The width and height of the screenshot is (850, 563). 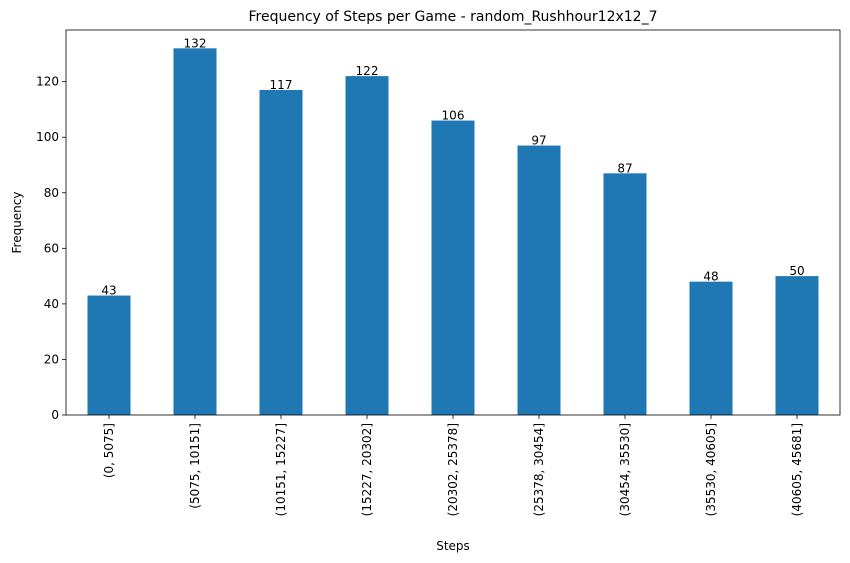 What do you see at coordinates (797, 469) in the screenshot?
I see `x-tick-label: (40605, 45681]` at bounding box center [797, 469].